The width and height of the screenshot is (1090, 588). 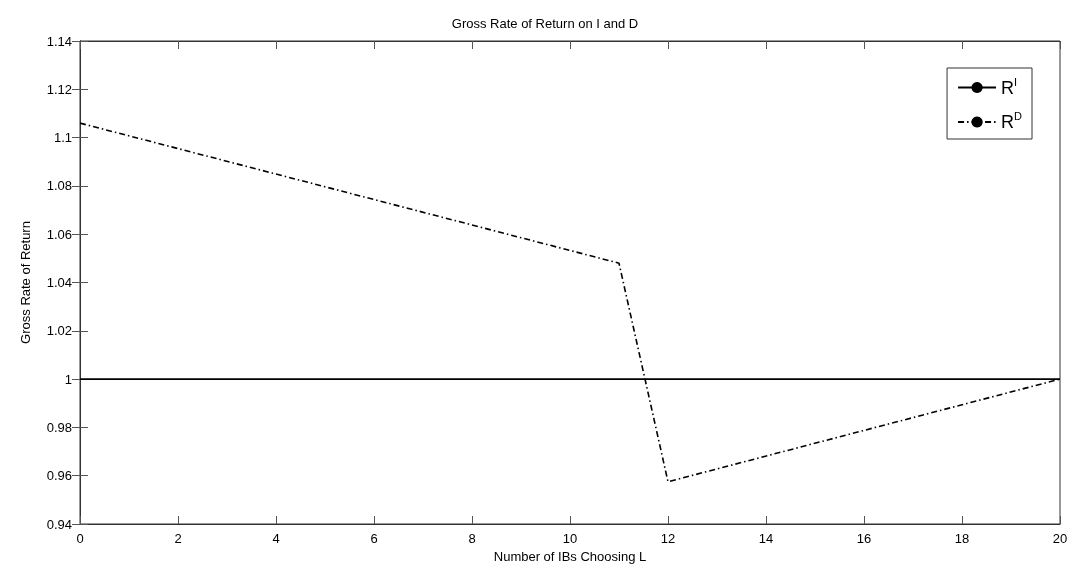 What do you see at coordinates (545, 23) in the screenshot?
I see `chart-title: Gross Rate of Return on I and D` at bounding box center [545, 23].